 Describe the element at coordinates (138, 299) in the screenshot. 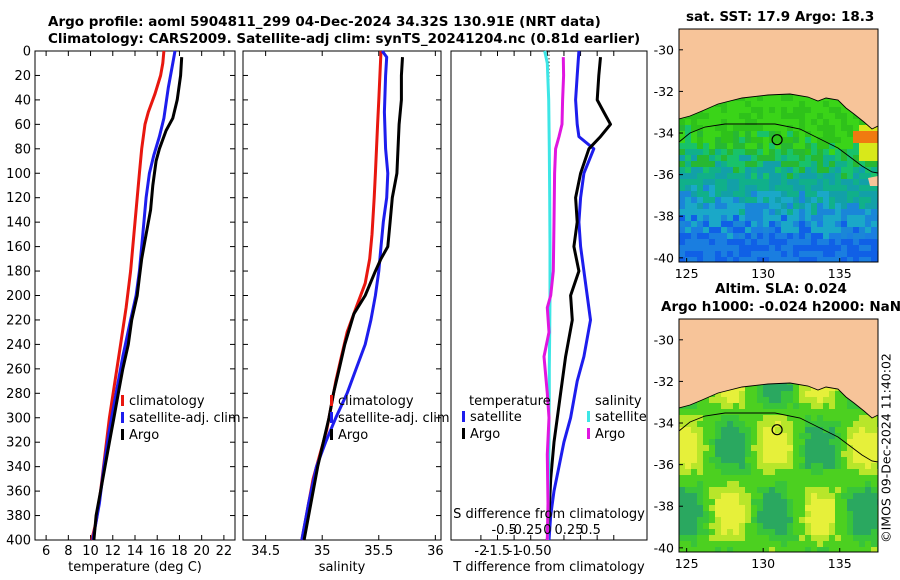

I see `series-line-argo` at that location.